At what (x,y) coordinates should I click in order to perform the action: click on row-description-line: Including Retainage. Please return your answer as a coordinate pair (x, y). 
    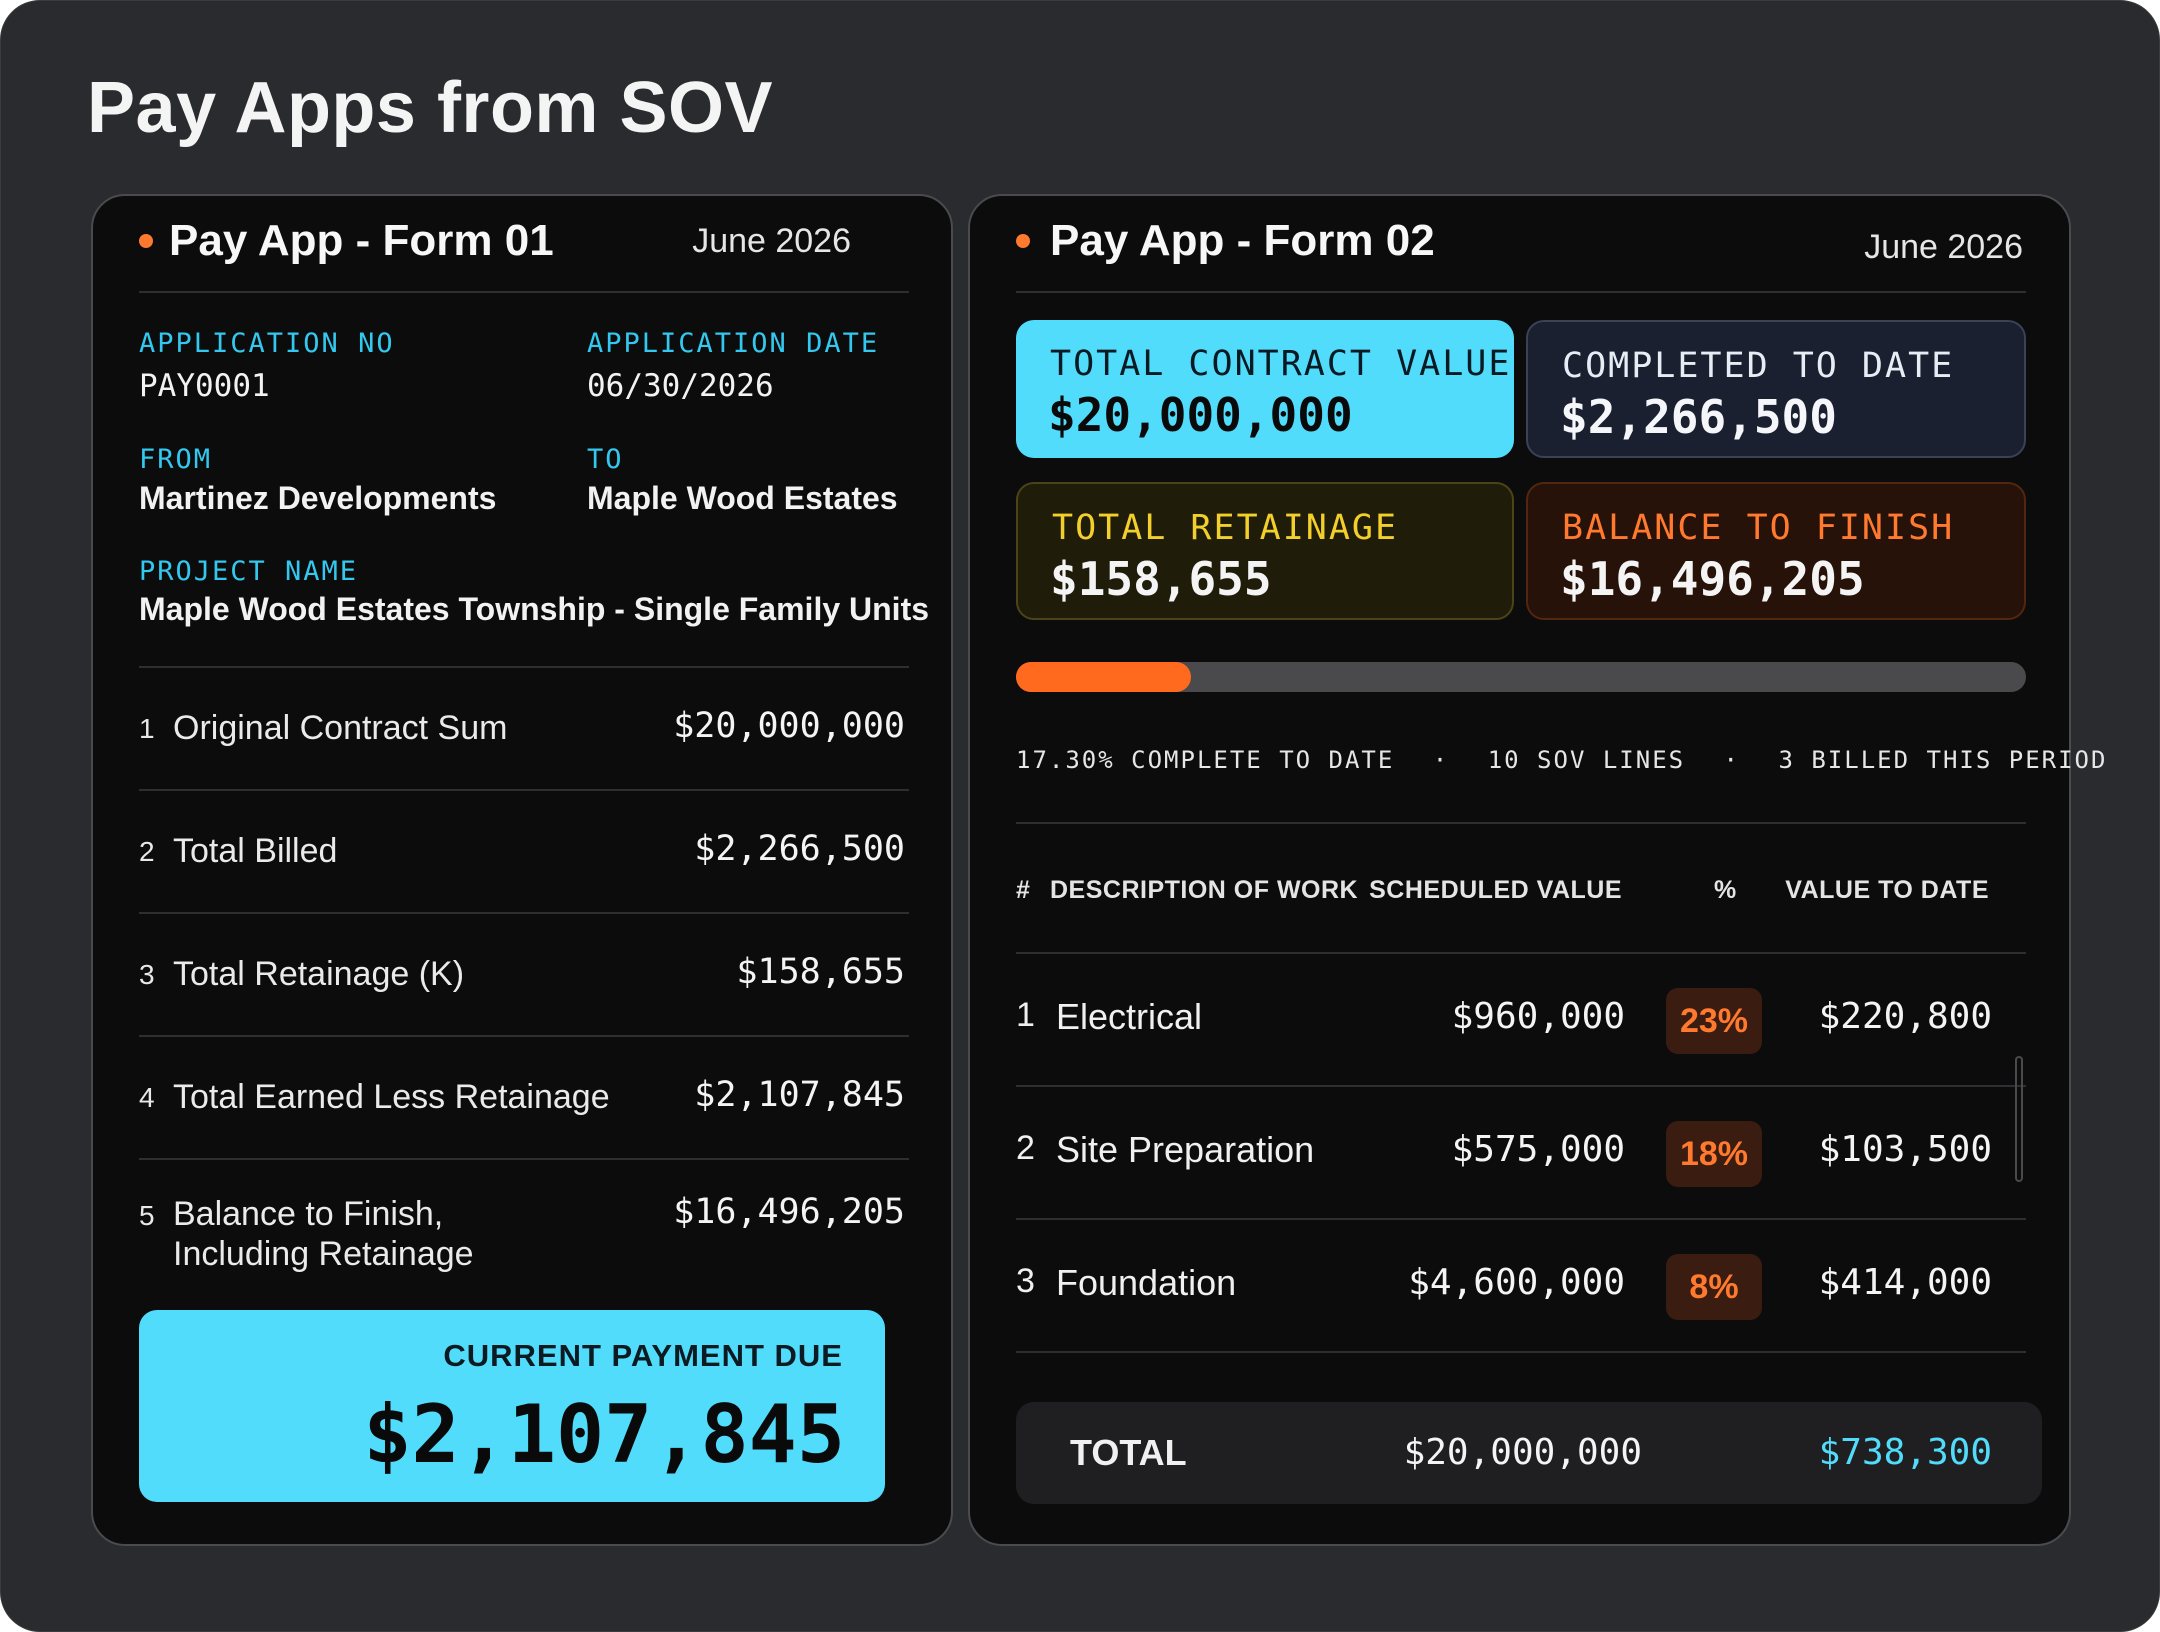
    Looking at the image, I should click on (323, 1254).